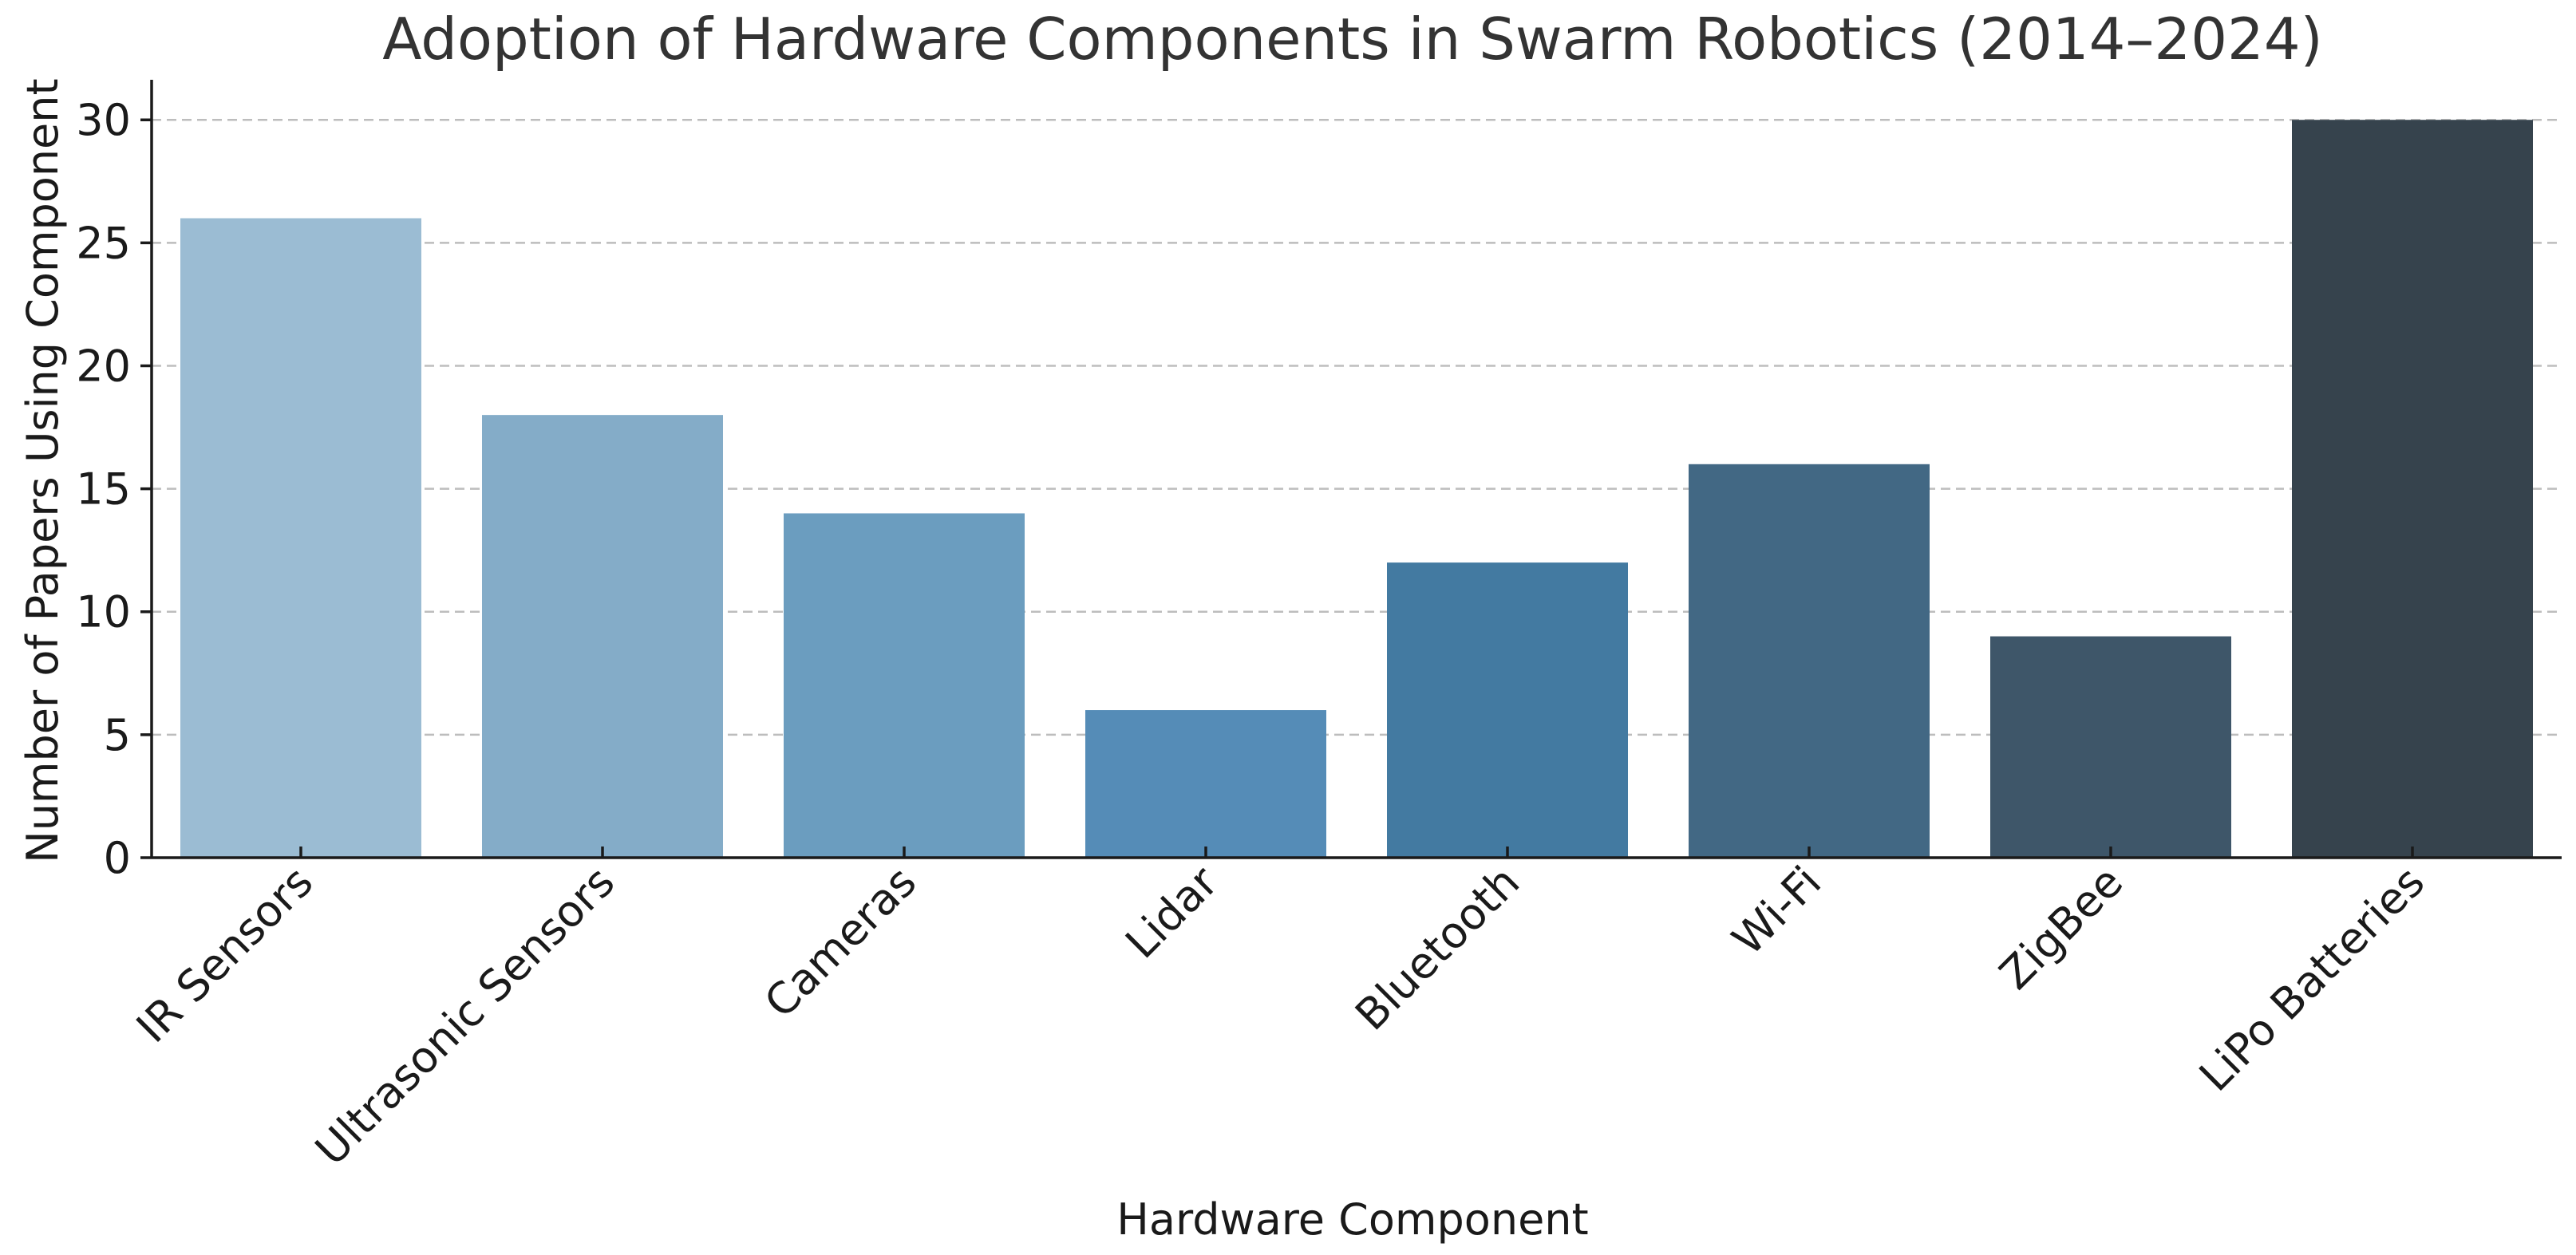 This screenshot has height=1255, width=2576. What do you see at coordinates (2060, 928) in the screenshot?
I see `x-tick-label: ZigBee` at bounding box center [2060, 928].